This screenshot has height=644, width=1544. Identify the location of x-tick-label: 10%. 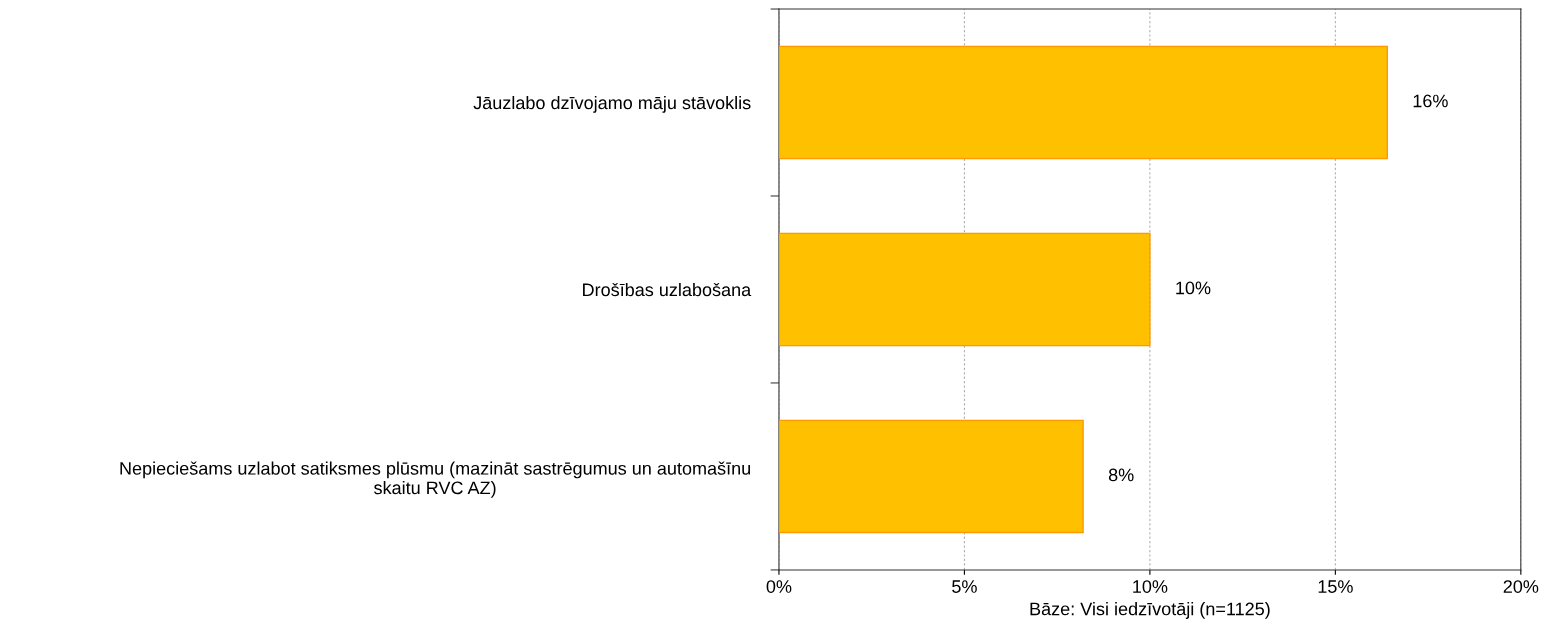
(1150, 586).